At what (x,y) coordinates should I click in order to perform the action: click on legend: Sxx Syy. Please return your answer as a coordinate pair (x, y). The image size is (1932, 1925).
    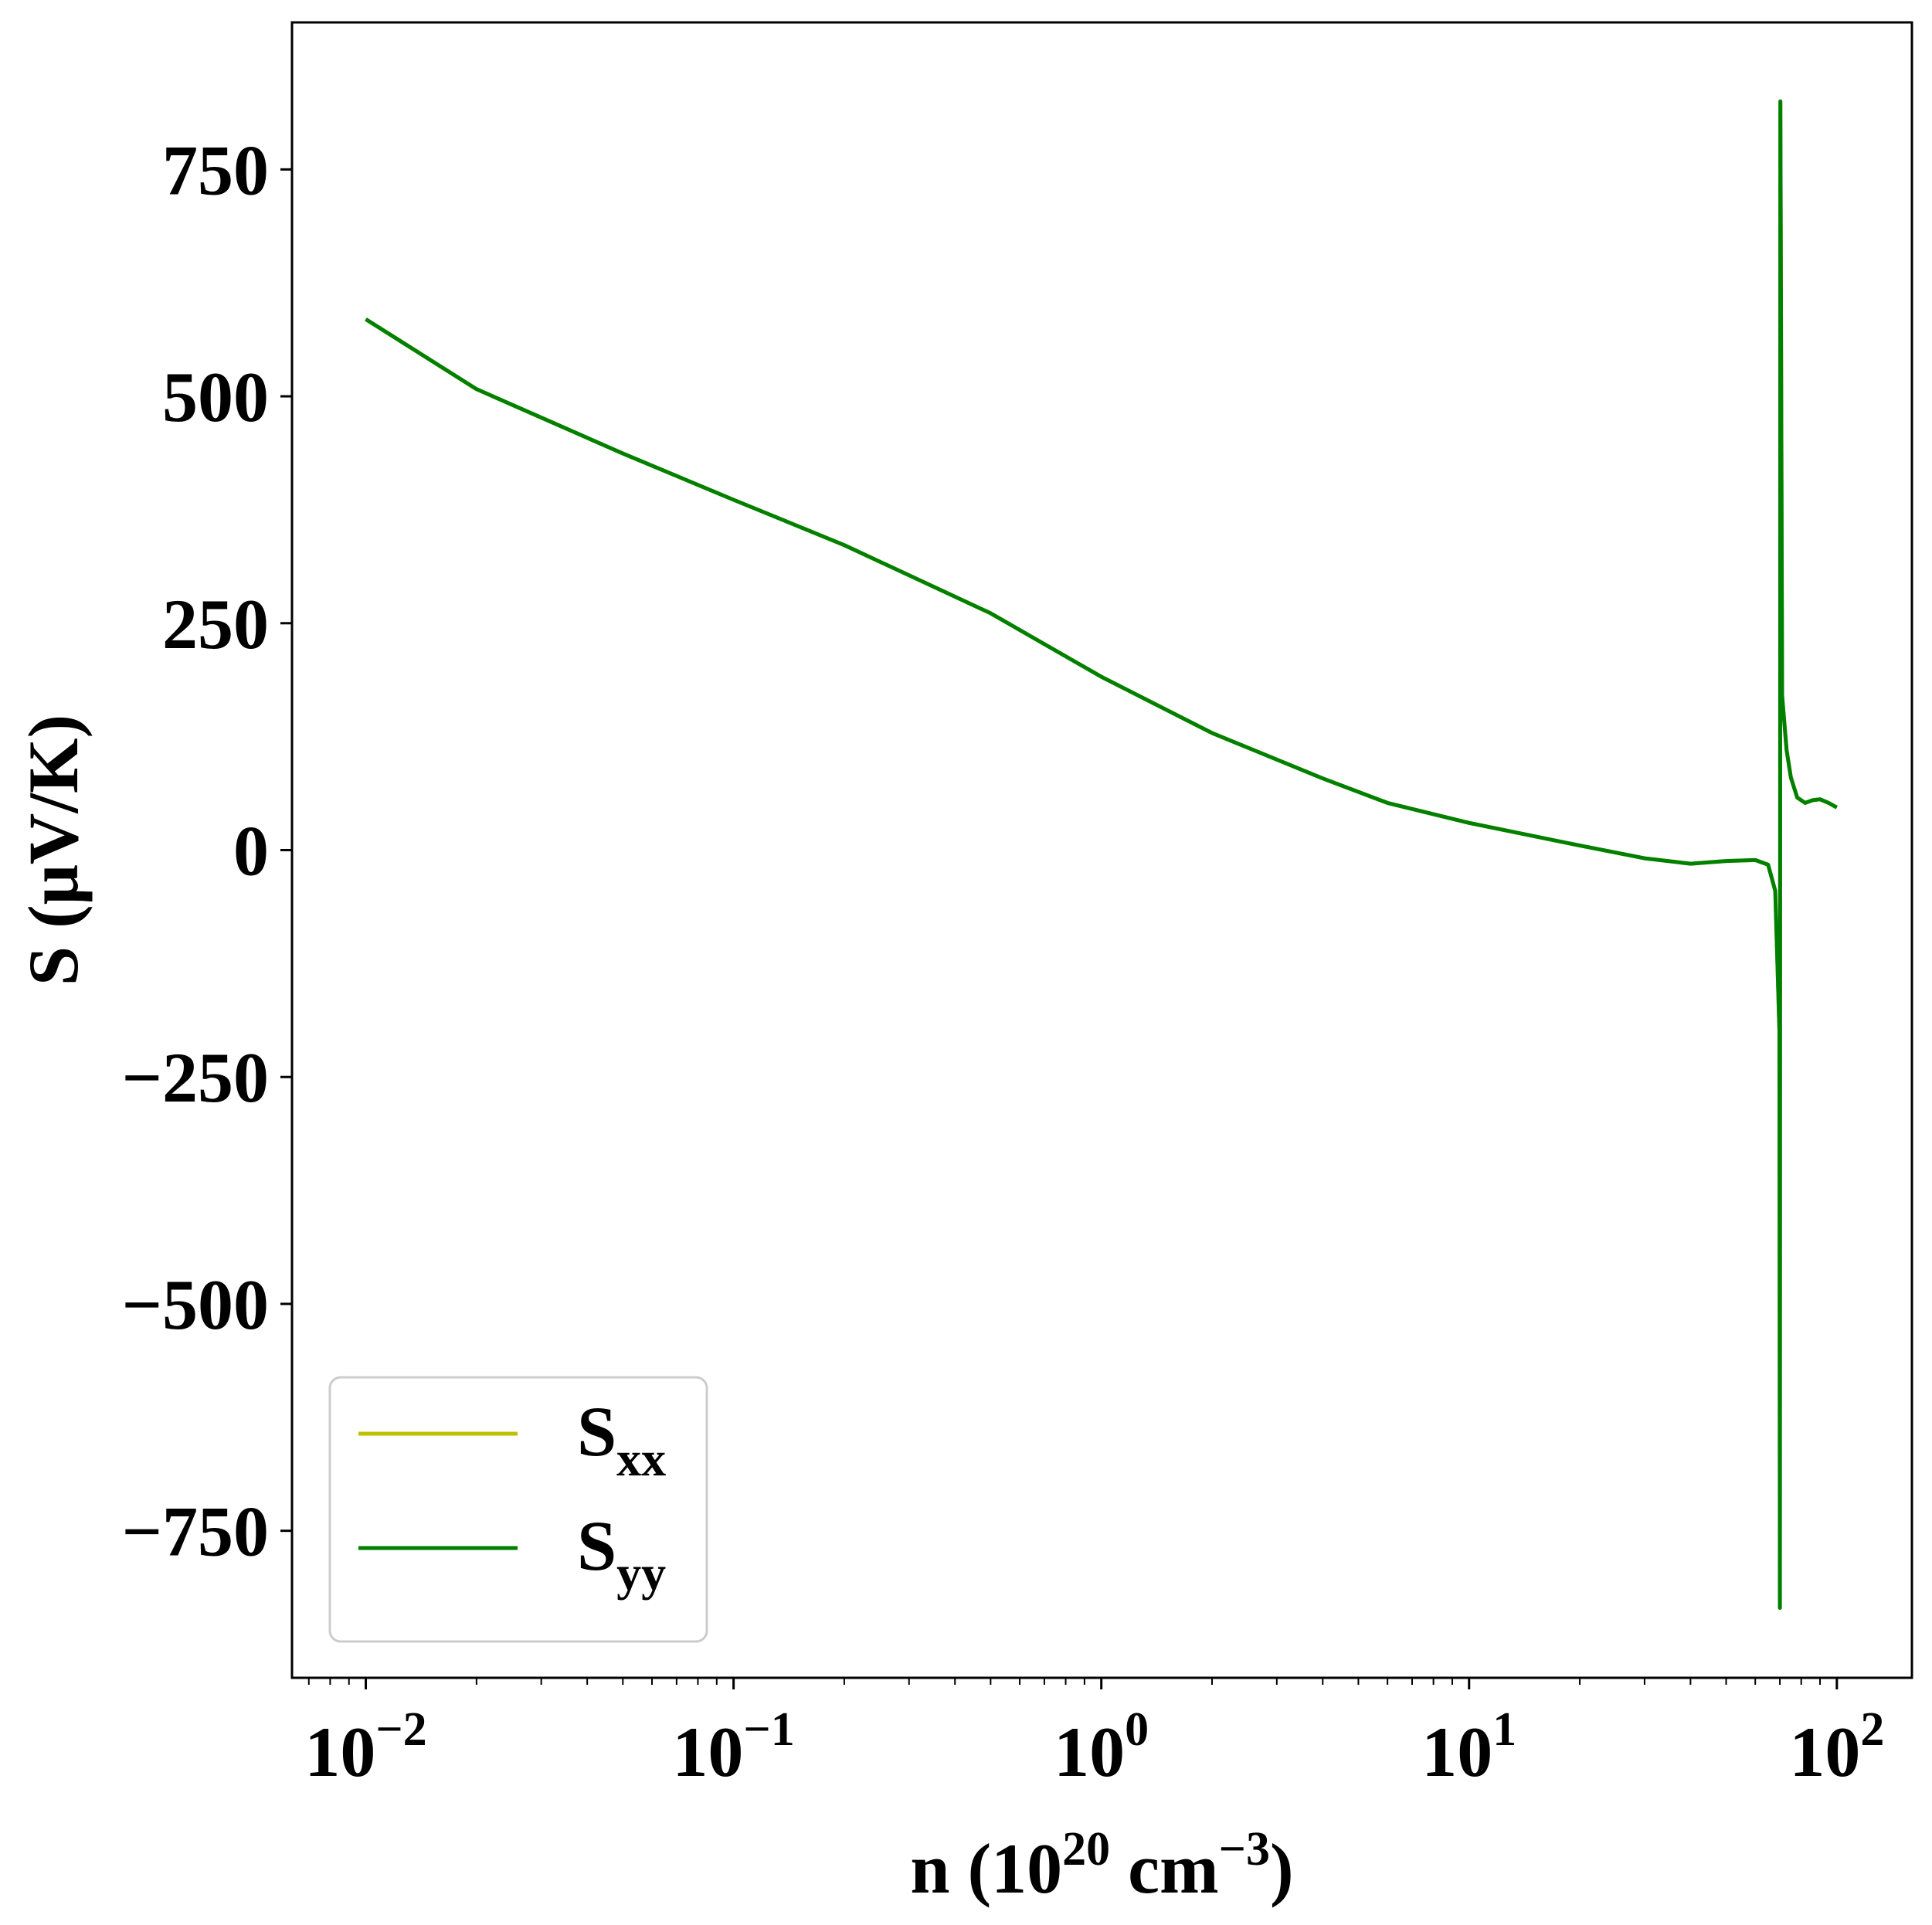
    Looking at the image, I should click on (518, 1509).